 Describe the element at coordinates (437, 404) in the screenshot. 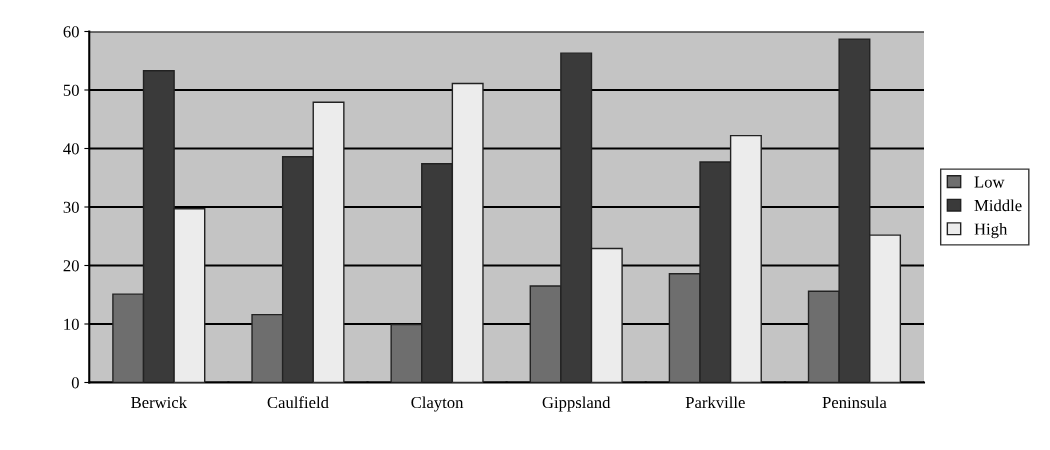

I see `x-tick-label: Clayton` at that location.